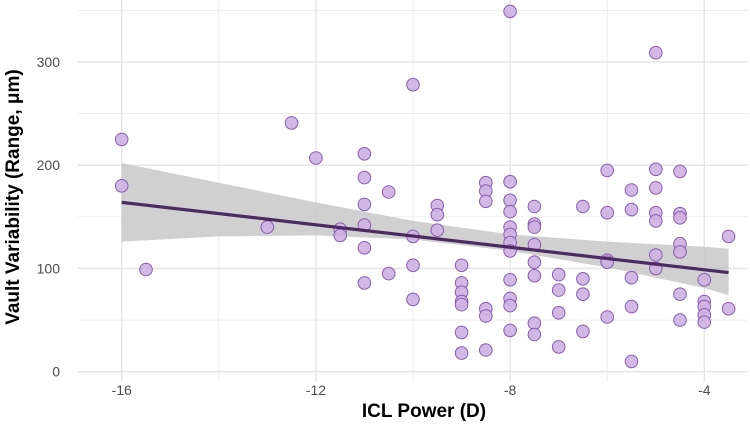 The height and width of the screenshot is (425, 750). Describe the element at coordinates (510, 390) in the screenshot. I see `x-tick-label: -8` at that location.